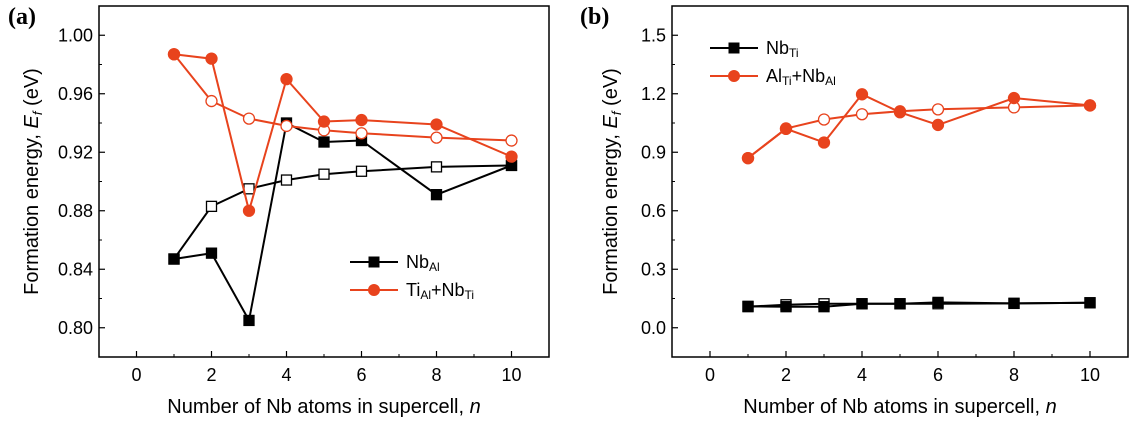 The image size is (1147, 424). What do you see at coordinates (342, 97) in the screenshot?
I see `panel-a-series-circle-hollow-line` at bounding box center [342, 97].